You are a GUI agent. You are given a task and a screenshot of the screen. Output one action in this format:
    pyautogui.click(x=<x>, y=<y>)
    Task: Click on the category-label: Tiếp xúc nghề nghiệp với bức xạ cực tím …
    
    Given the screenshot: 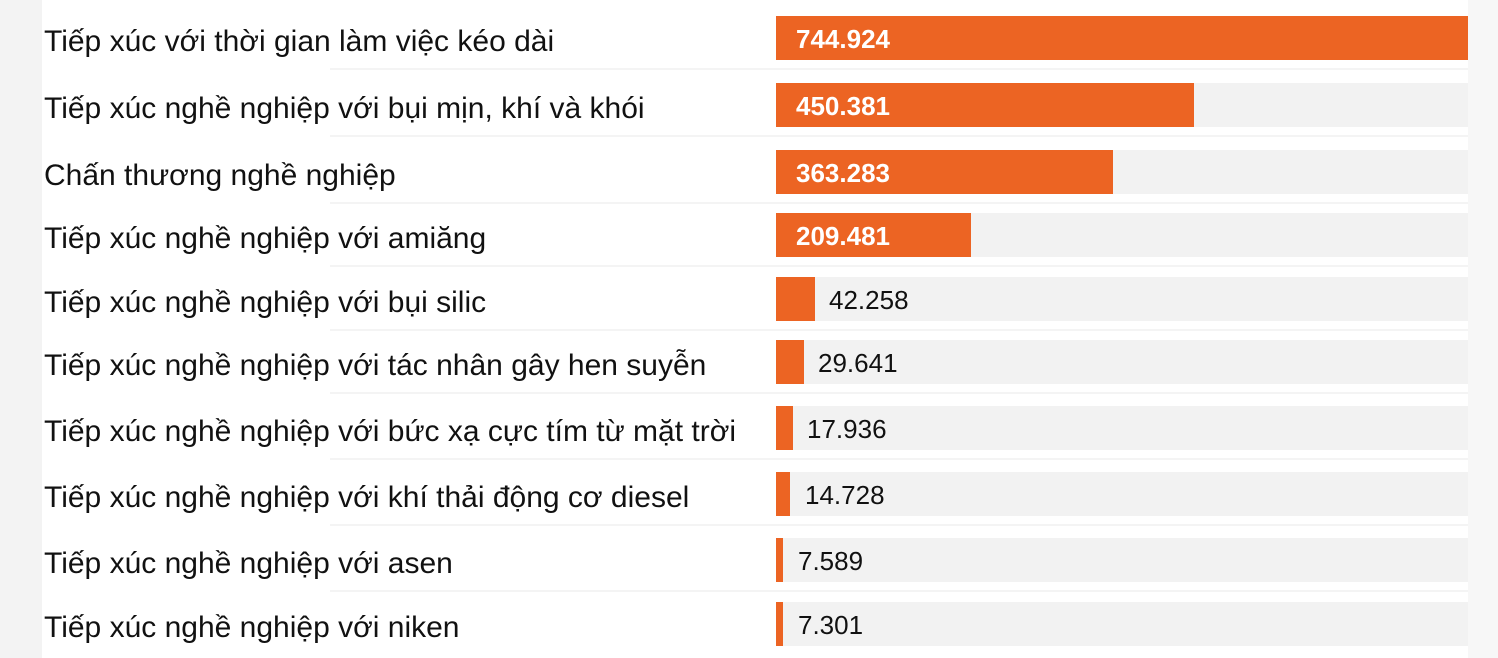 What is the action you would take?
    pyautogui.click(x=390, y=431)
    